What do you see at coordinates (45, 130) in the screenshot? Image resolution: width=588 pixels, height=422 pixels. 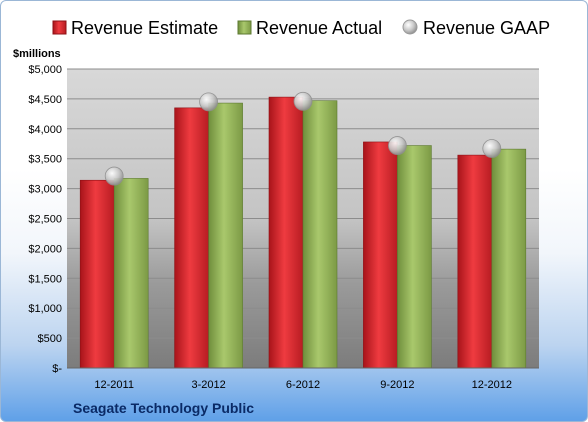 I see `y-tick-label: $4,000` at bounding box center [45, 130].